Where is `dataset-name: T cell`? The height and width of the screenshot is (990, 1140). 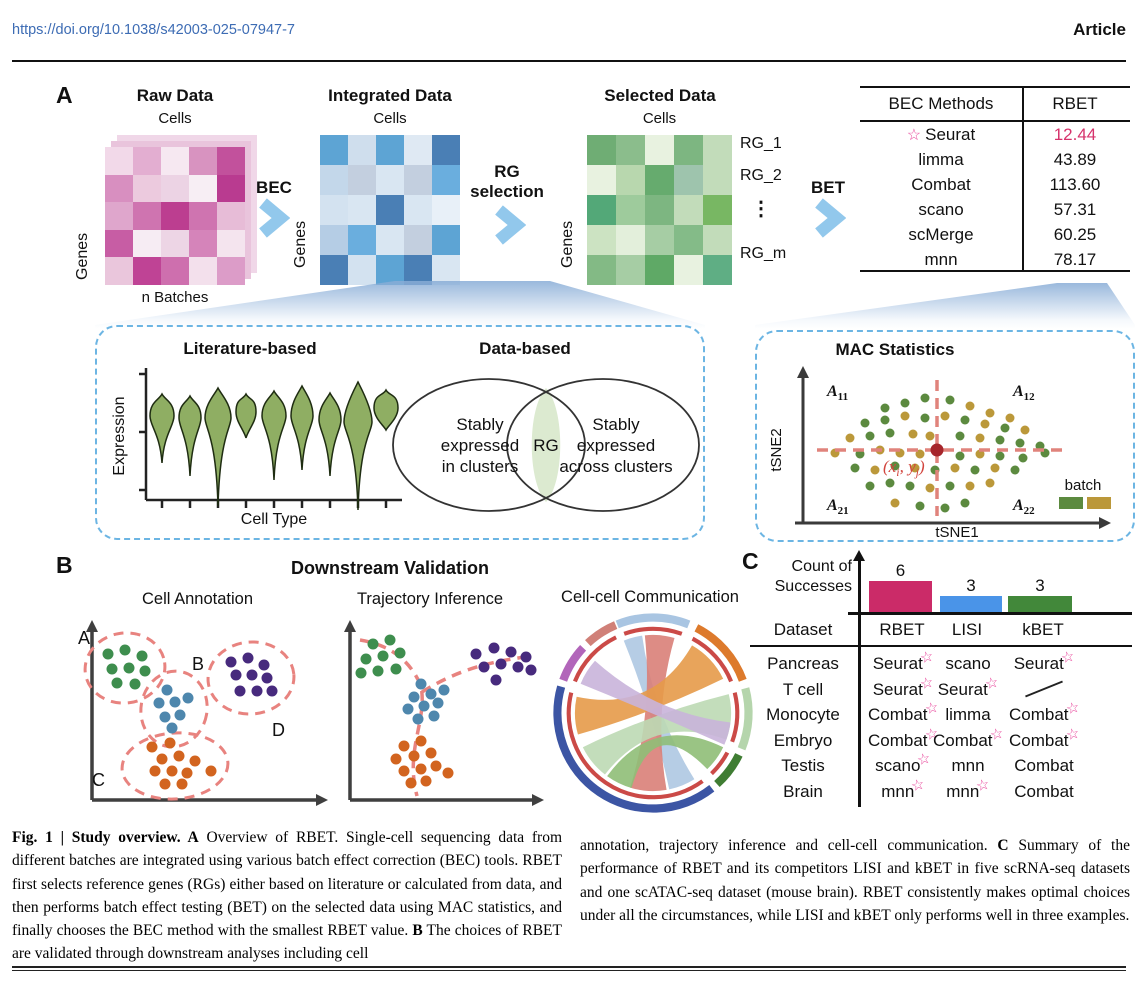
dataset-name: T cell is located at coordinates (803, 689).